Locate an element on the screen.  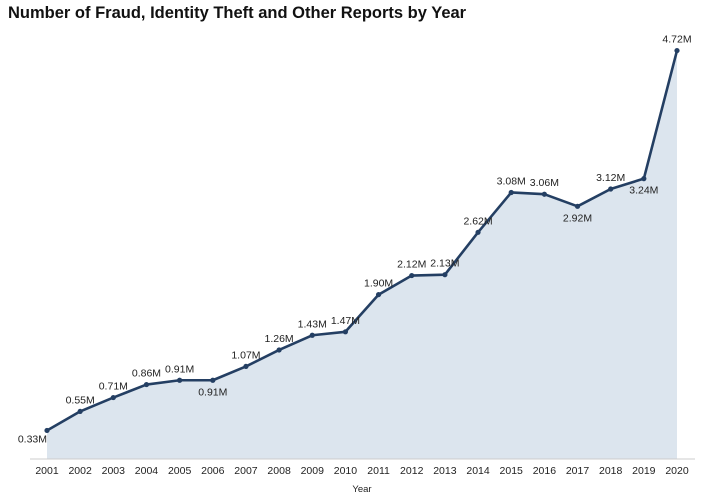
data-label-2019: 3.24M is located at coordinates (643, 191).